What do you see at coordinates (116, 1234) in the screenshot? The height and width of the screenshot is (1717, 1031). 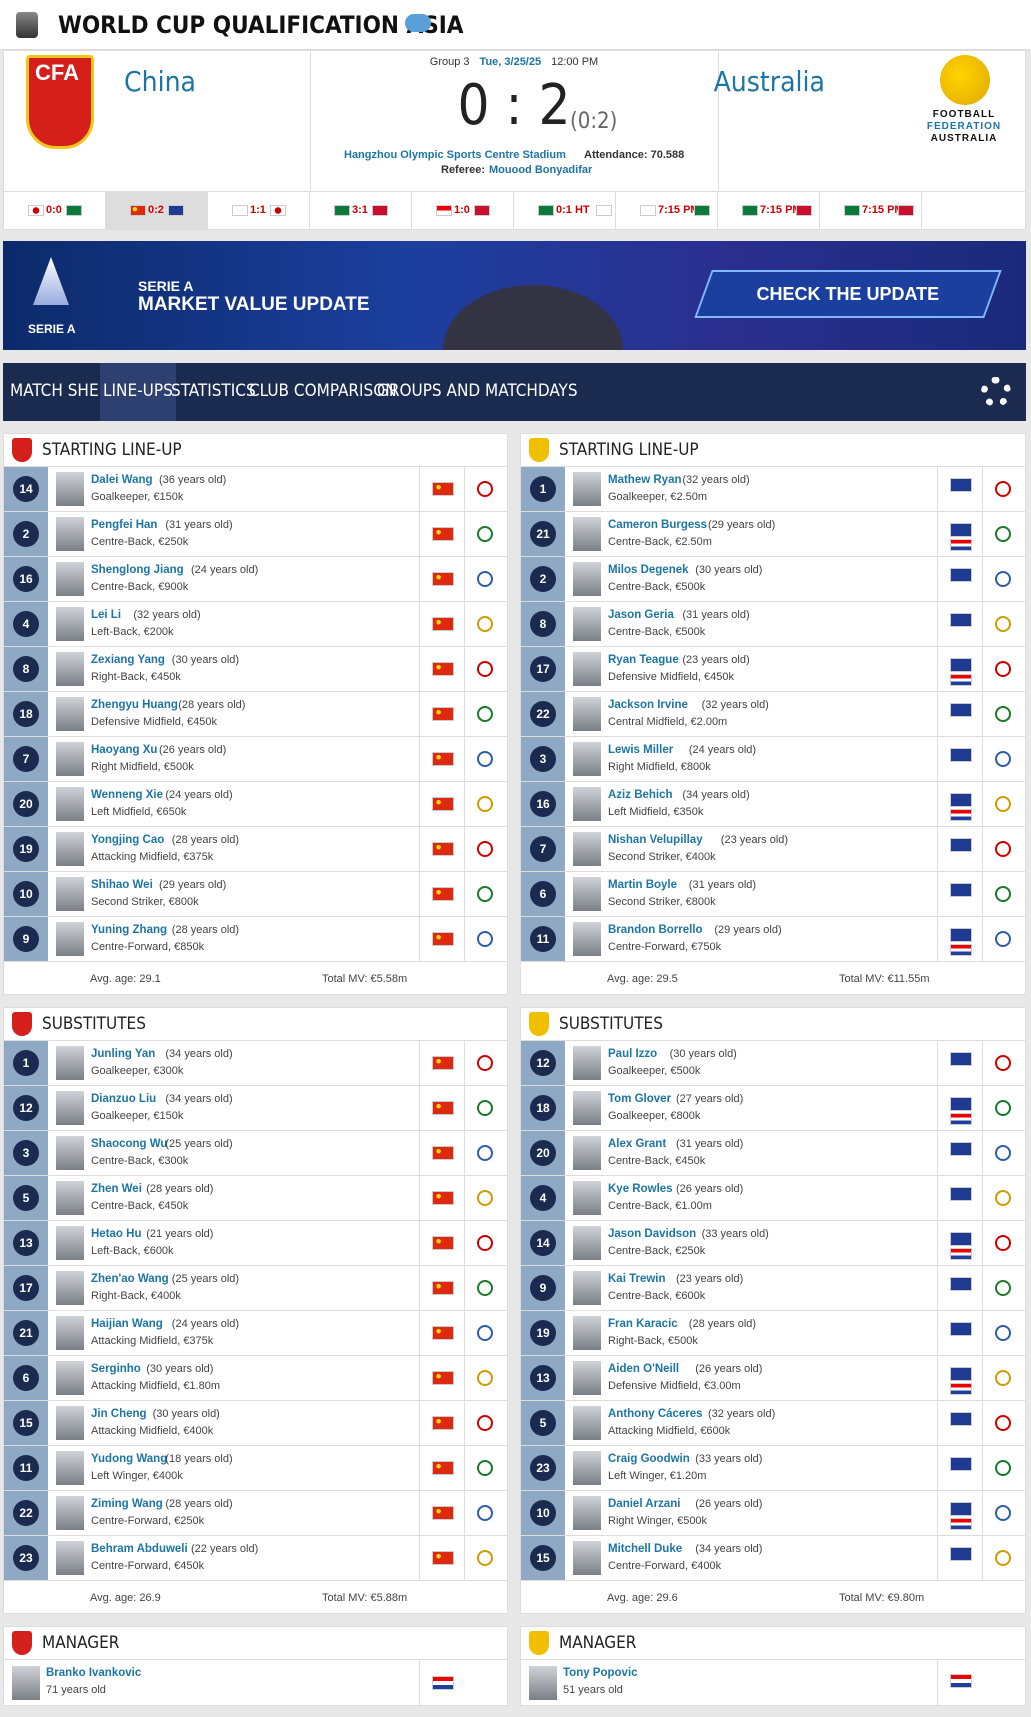 I see `player-name: Hetao Hu` at bounding box center [116, 1234].